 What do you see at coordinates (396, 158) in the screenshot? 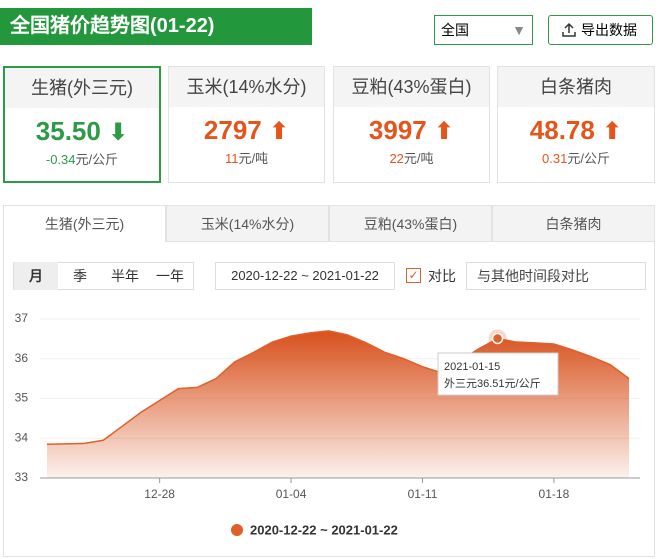
I see `card-change: 22` at bounding box center [396, 158].